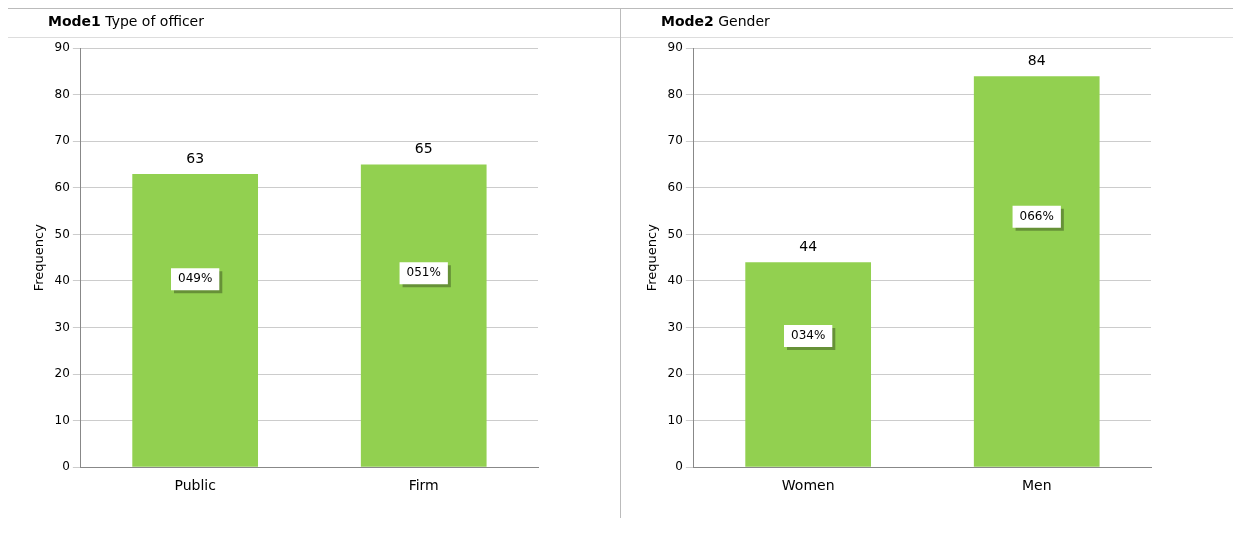 This screenshot has height=540, width=1242. I want to click on chart-title: Mode2, so click(687, 21).